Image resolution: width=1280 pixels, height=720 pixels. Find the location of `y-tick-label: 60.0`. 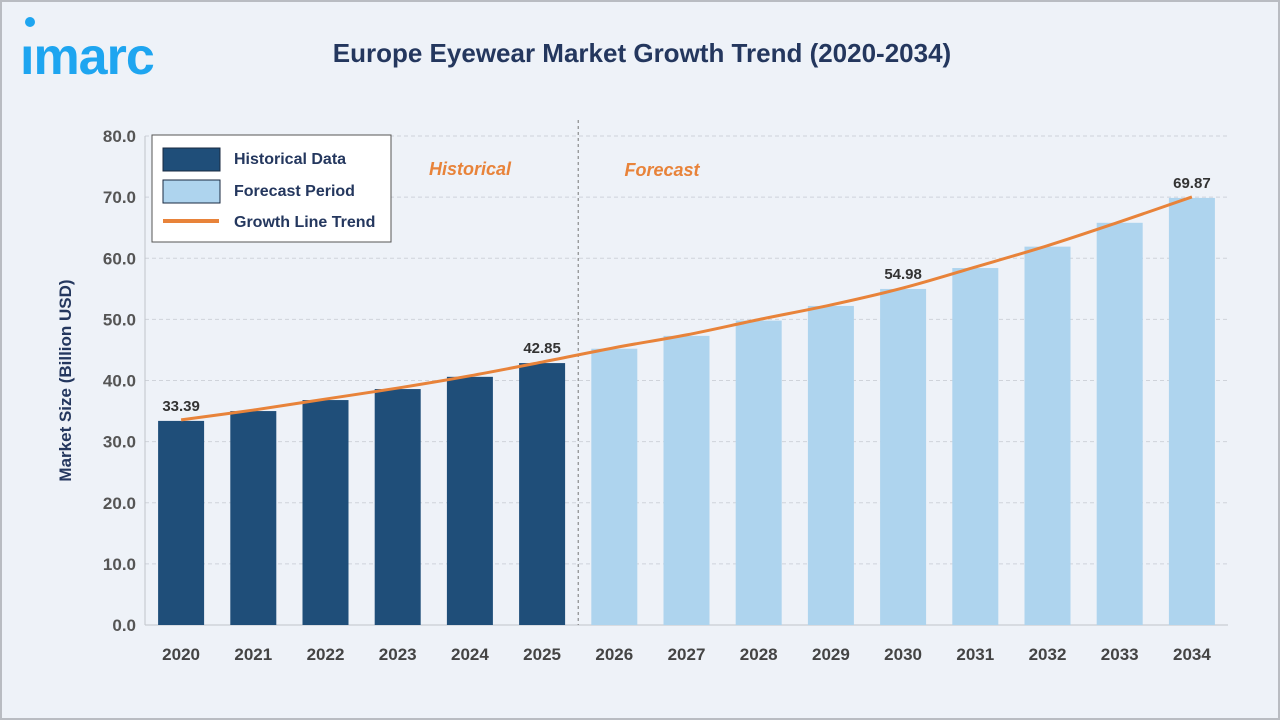

y-tick-label: 60.0 is located at coordinates (119, 258).